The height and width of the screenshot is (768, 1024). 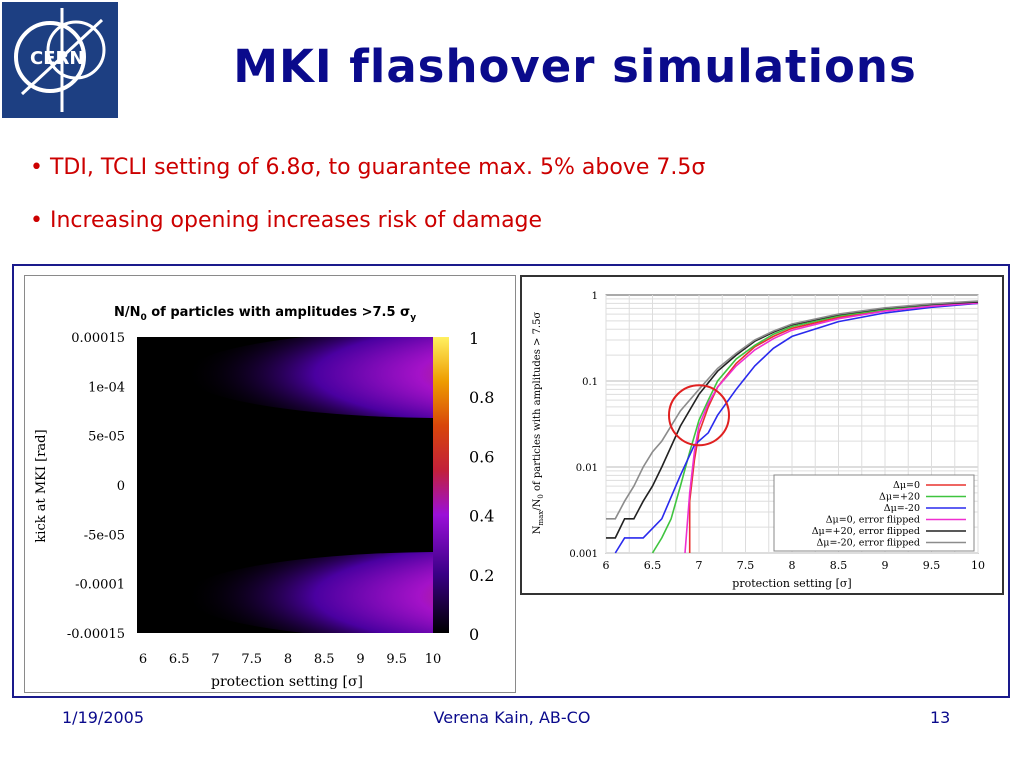 I want to click on line-xtick-label: 9, so click(x=885, y=565).